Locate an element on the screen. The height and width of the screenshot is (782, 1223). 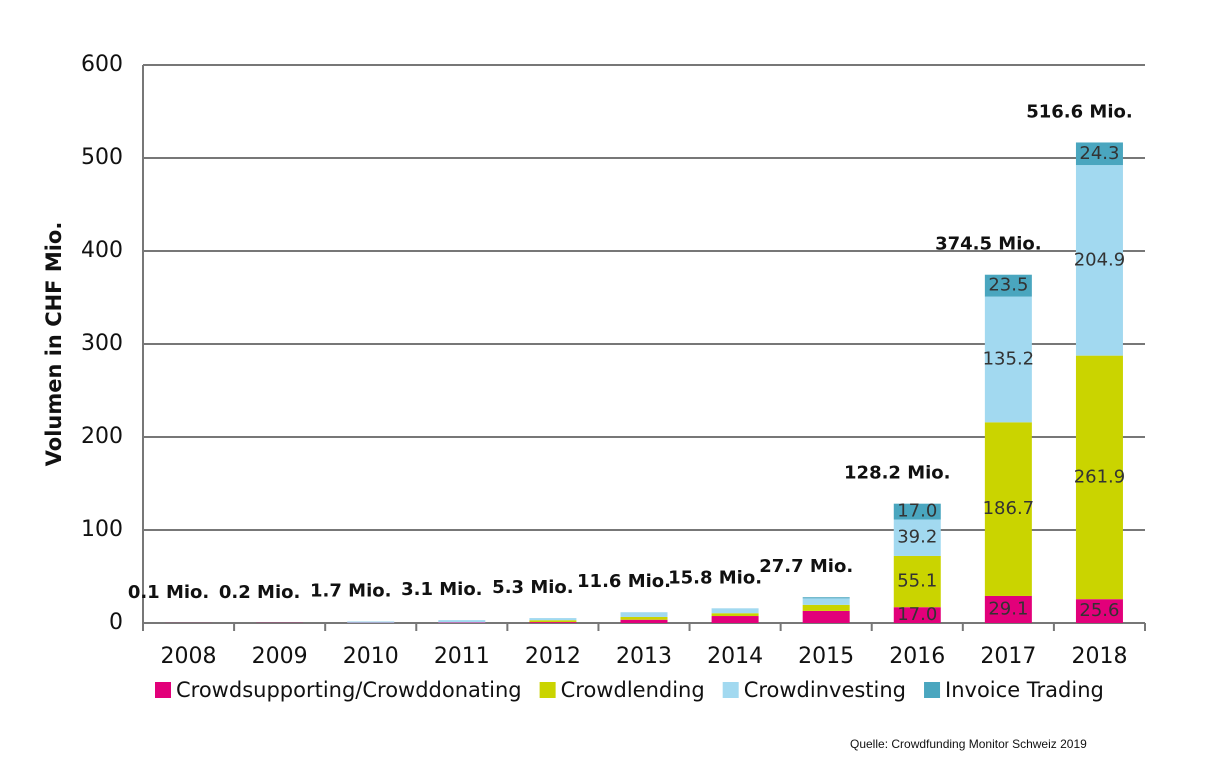
value-label: 29.1 is located at coordinates (1008, 608).